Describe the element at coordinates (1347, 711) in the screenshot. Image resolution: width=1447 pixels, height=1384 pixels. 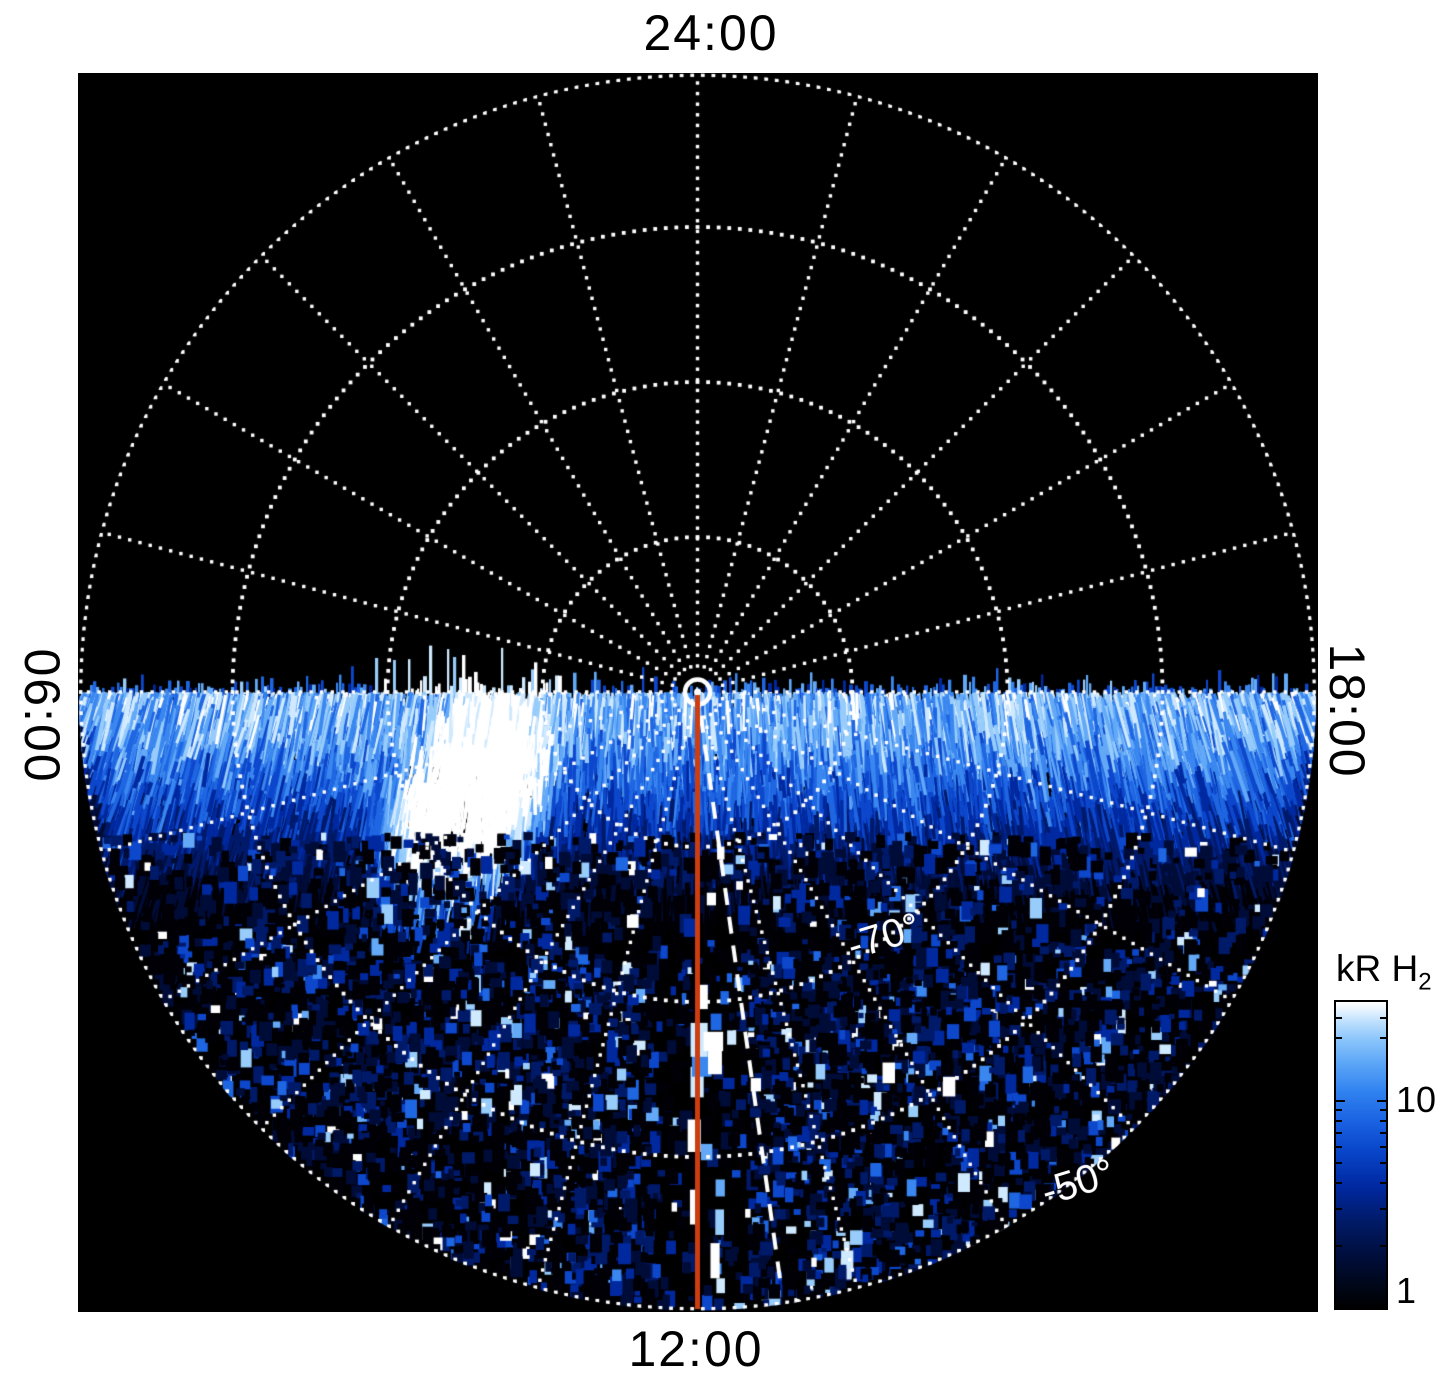
I see `local-time-label-dusk: 18:00` at that location.